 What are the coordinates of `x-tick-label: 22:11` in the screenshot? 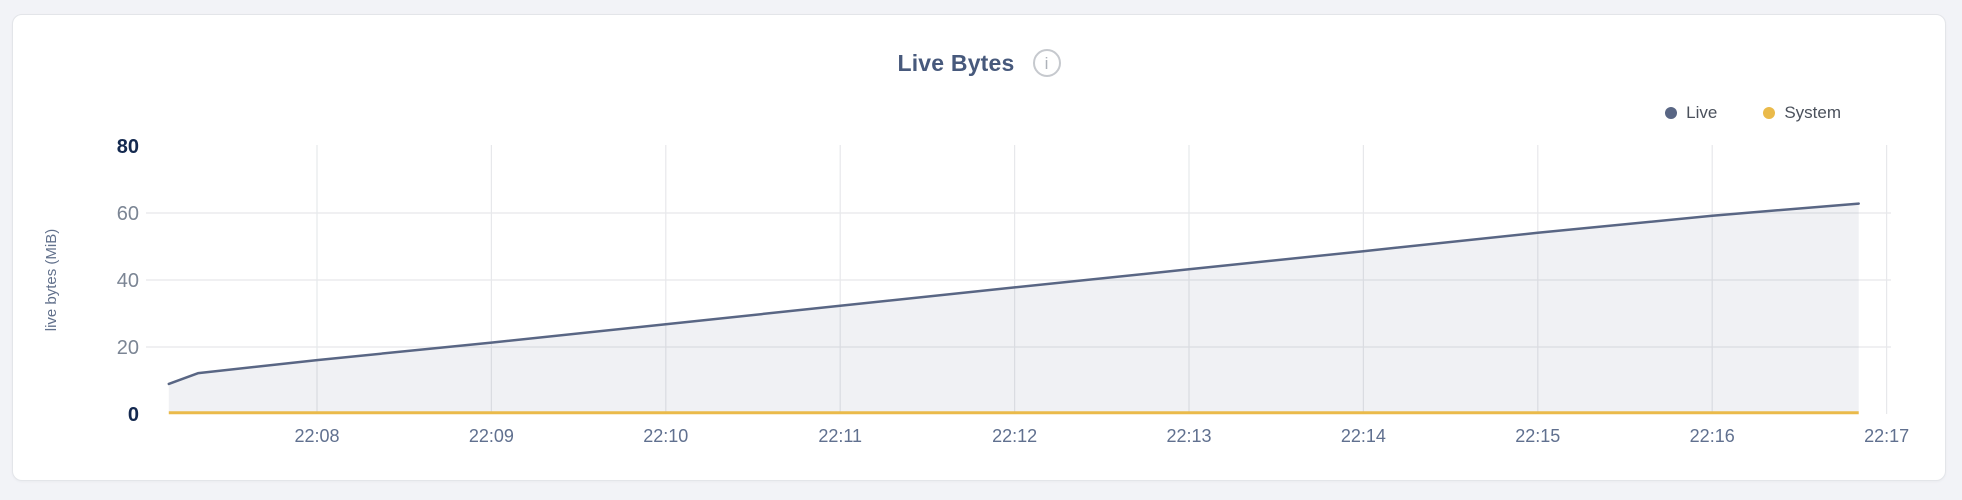 It's located at (840, 436).